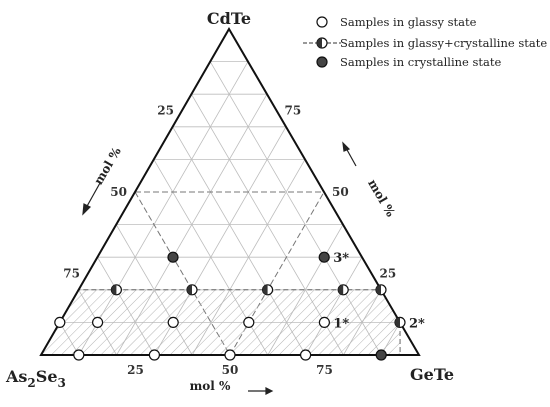 This screenshot has width=550, height=407. What do you see at coordinates (324, 370) in the screenshot?
I see `tick-label-bottom: 75` at bounding box center [324, 370].